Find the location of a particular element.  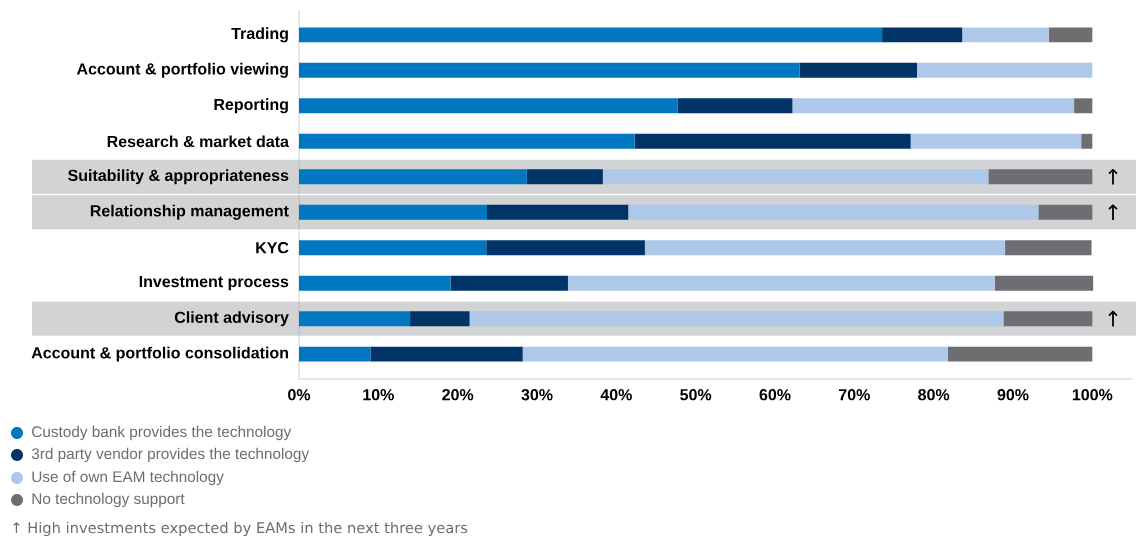

y-tick-label: Account & portfolio consolidation is located at coordinates (159, 354).